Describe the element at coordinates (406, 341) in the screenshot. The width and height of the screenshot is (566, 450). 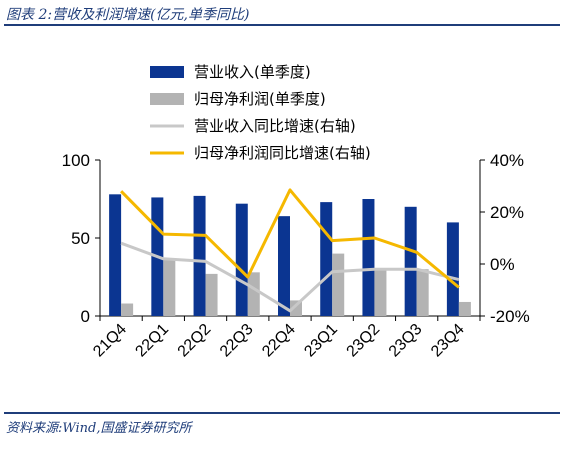
I see `category-label: 23Q3` at that location.